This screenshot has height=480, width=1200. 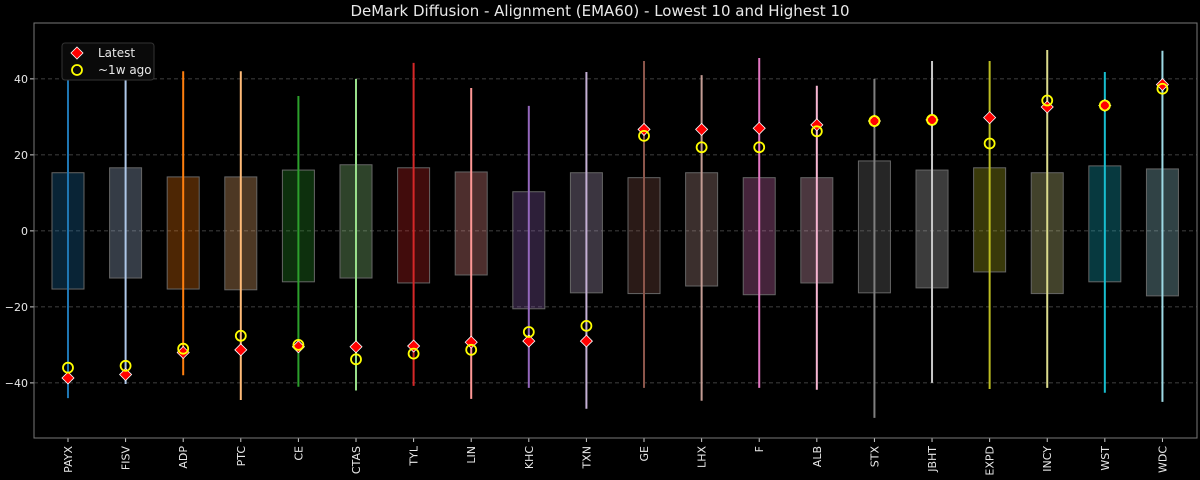 What do you see at coordinates (586, 240) in the screenshot?
I see `category-txn` at bounding box center [586, 240].